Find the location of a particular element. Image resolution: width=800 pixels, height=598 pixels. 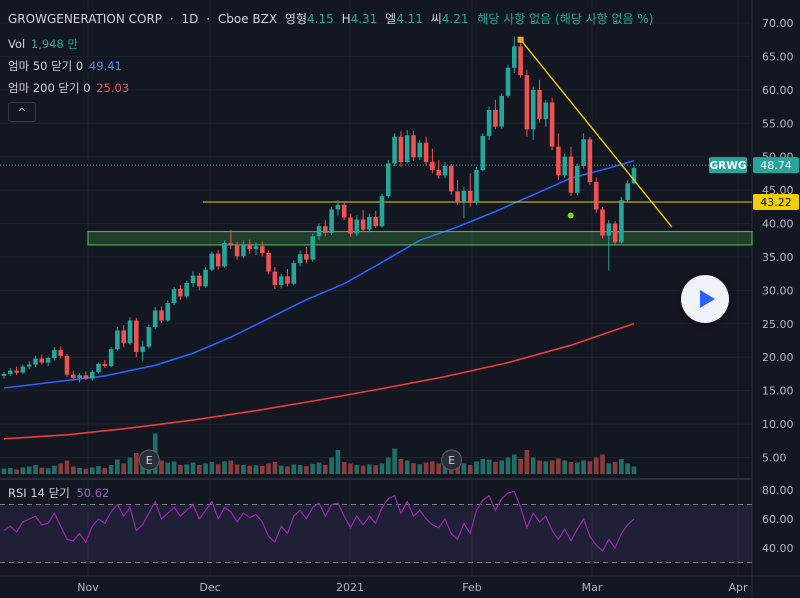

rsi-tick-label: 40.00 is located at coordinates (778, 548).